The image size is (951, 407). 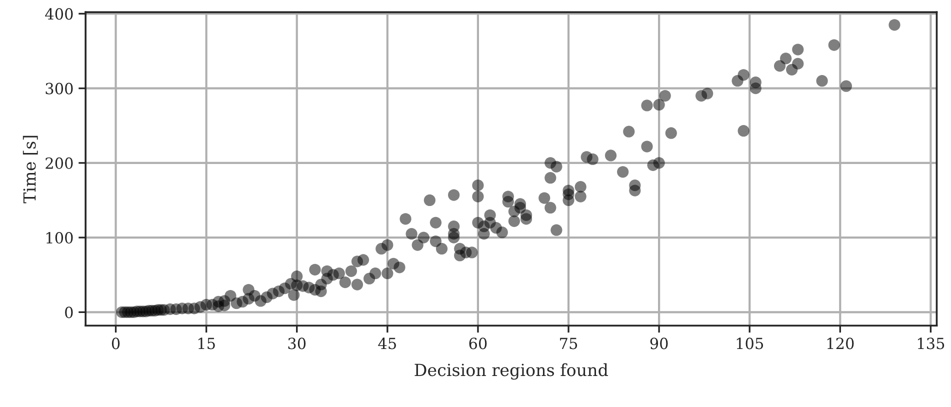 What do you see at coordinates (116, 344) in the screenshot?
I see `x-tick-label: 0` at bounding box center [116, 344].